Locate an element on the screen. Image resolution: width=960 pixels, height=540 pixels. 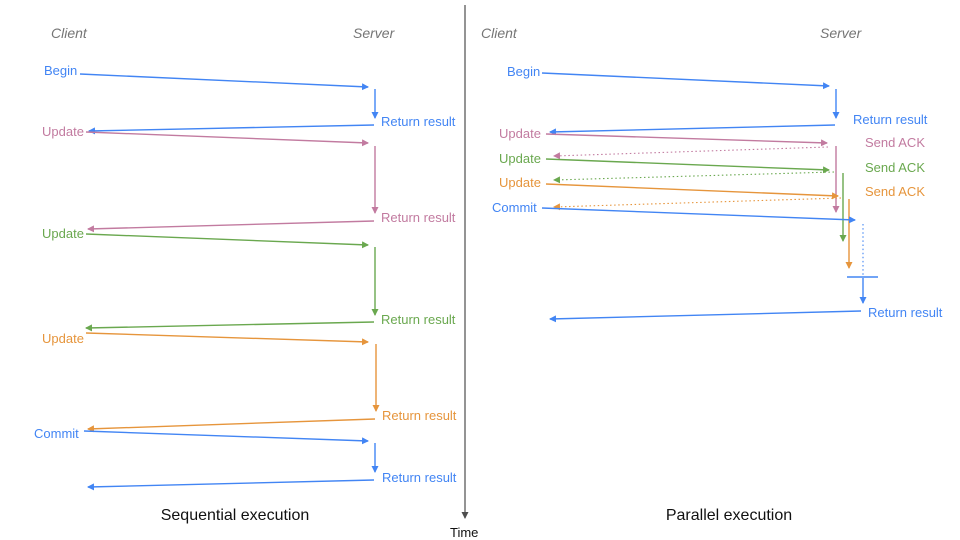
seq-begin-label: Begin is located at coordinates (60, 70).